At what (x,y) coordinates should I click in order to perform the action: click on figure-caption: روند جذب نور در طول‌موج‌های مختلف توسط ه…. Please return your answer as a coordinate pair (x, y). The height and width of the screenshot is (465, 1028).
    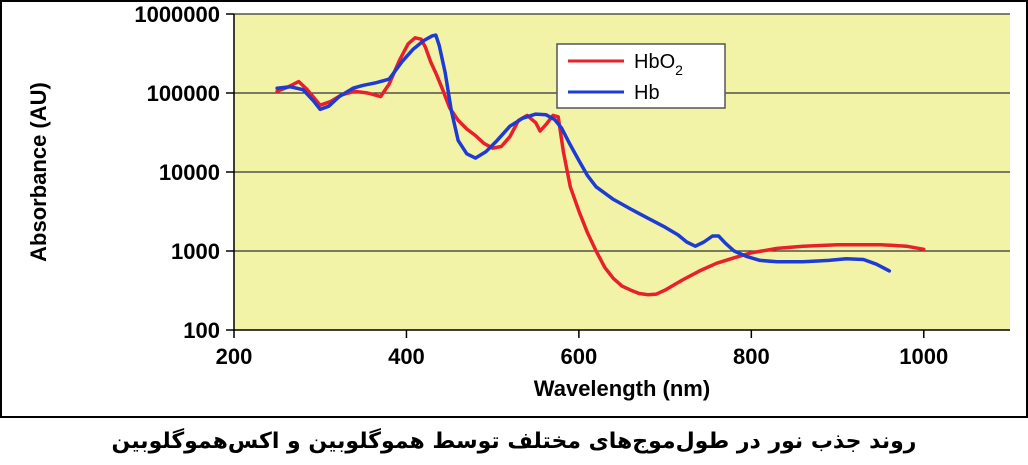
    Looking at the image, I should click on (514, 441).